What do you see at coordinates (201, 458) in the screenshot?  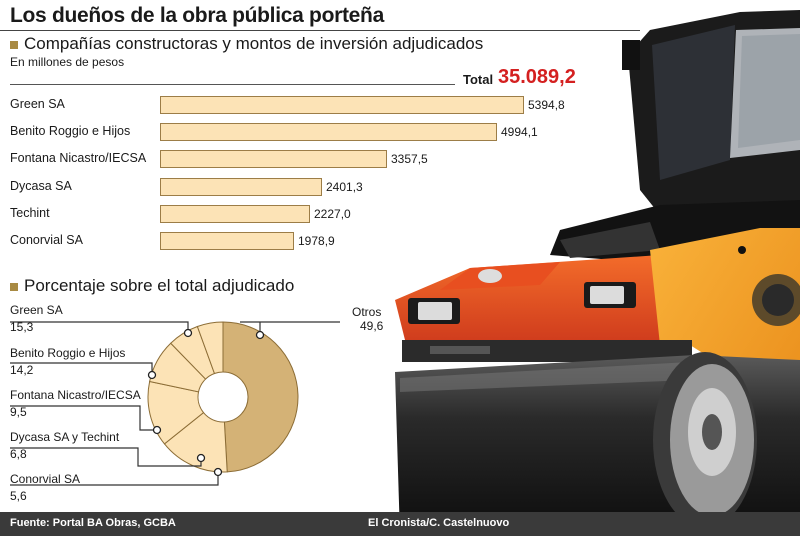 I see `leader-dot-dycasa` at bounding box center [201, 458].